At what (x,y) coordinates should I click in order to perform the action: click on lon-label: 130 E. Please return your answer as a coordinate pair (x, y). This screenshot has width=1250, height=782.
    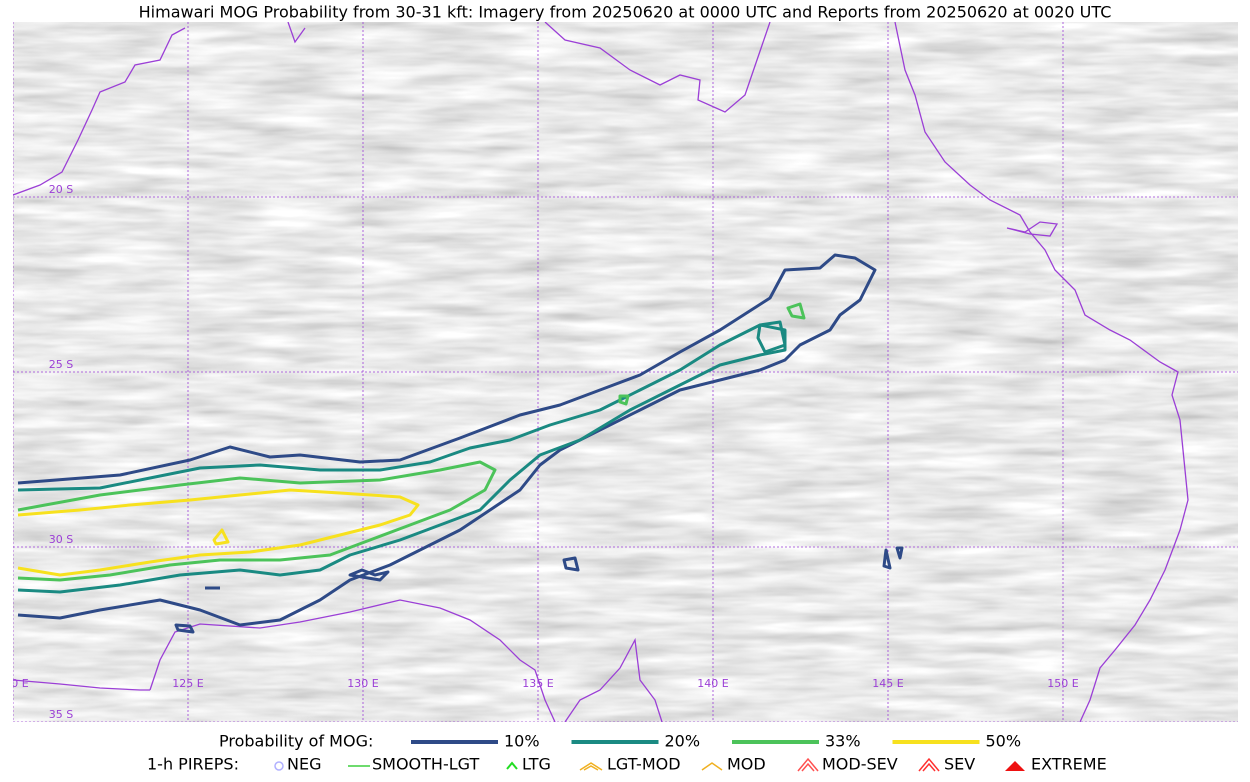
    Looking at the image, I should click on (362, 683).